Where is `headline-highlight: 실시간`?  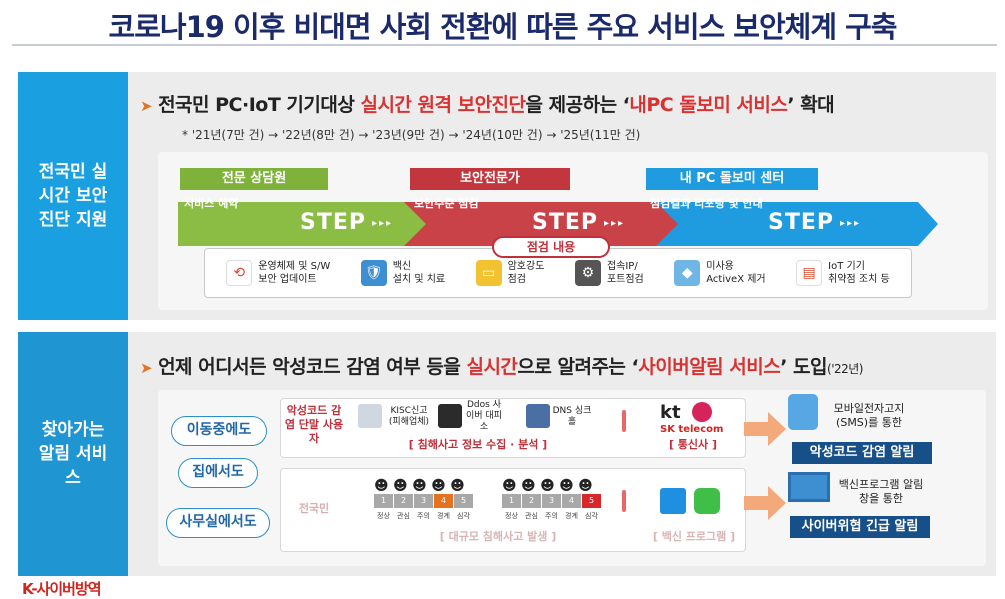 headline-highlight: 실시간 is located at coordinates (492, 367).